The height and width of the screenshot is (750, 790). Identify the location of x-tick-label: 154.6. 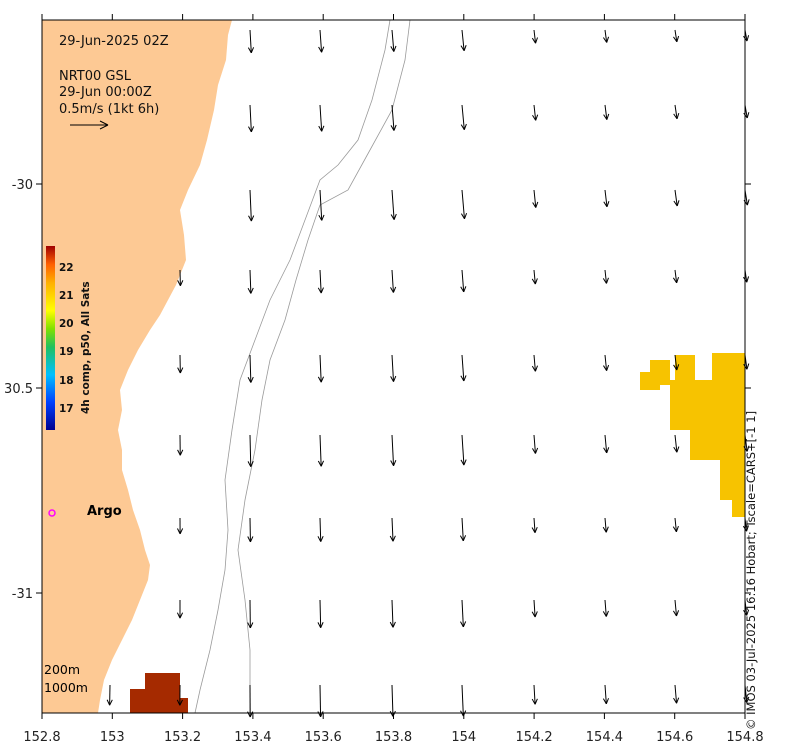
(674, 737).